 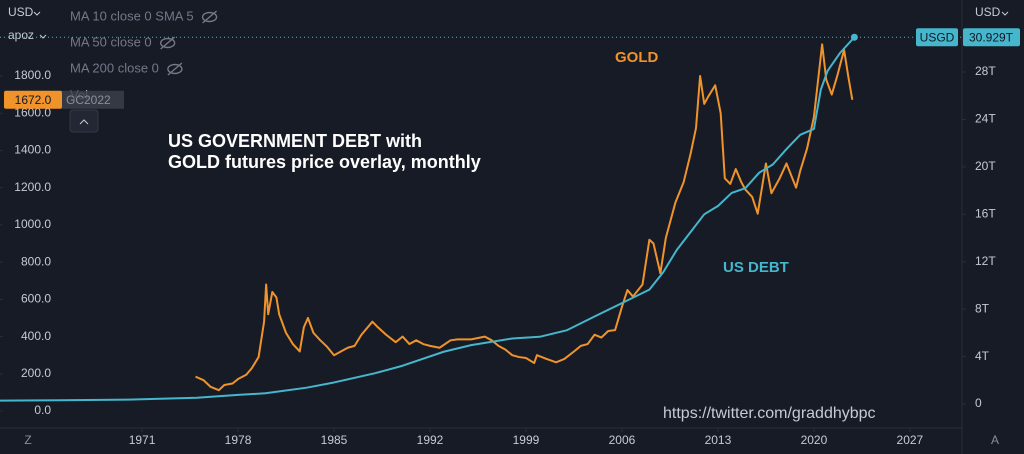 What do you see at coordinates (32, 75) in the screenshot?
I see `y-tick-label: 1800.0` at bounding box center [32, 75].